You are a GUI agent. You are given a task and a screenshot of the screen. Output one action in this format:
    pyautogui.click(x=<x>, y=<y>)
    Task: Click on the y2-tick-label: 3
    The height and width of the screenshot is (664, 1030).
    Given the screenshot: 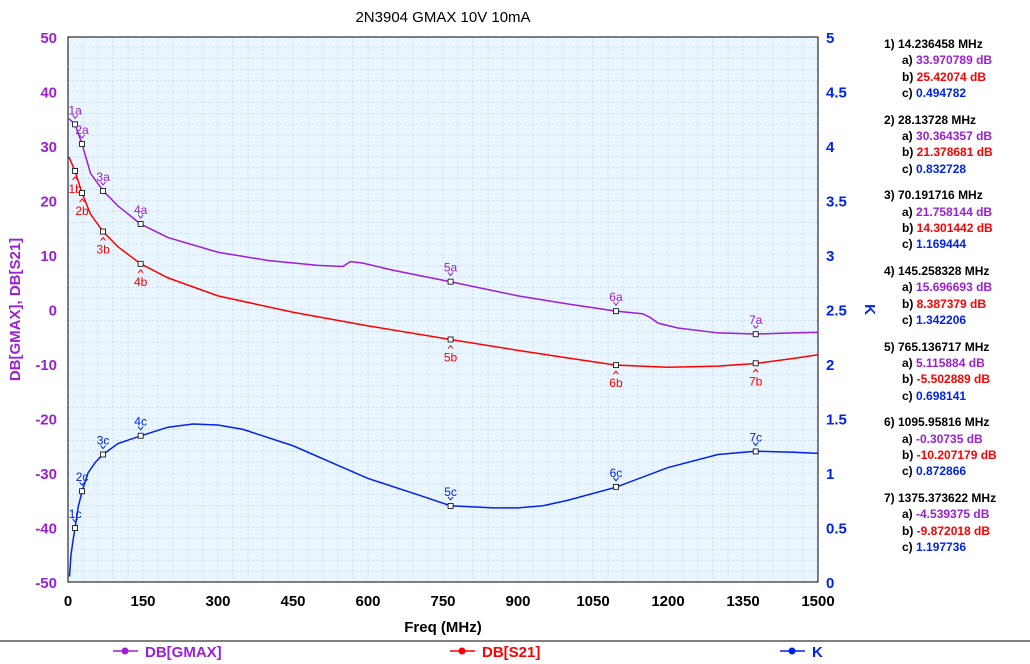 What is the action you would take?
    pyautogui.click(x=830, y=256)
    